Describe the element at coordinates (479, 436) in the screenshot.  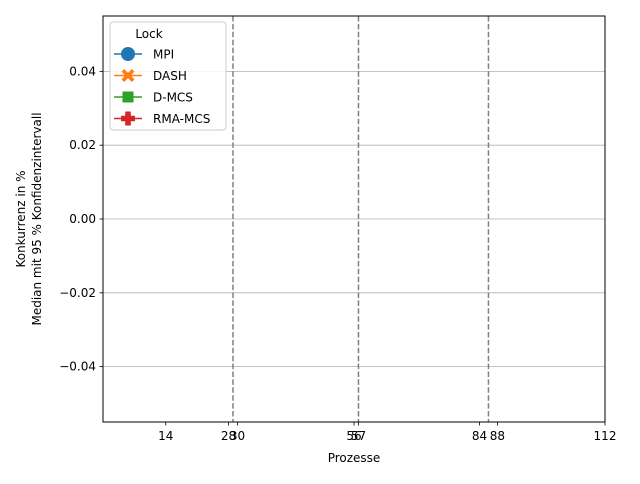
I see `x-tick-label-5: 84` at that location.